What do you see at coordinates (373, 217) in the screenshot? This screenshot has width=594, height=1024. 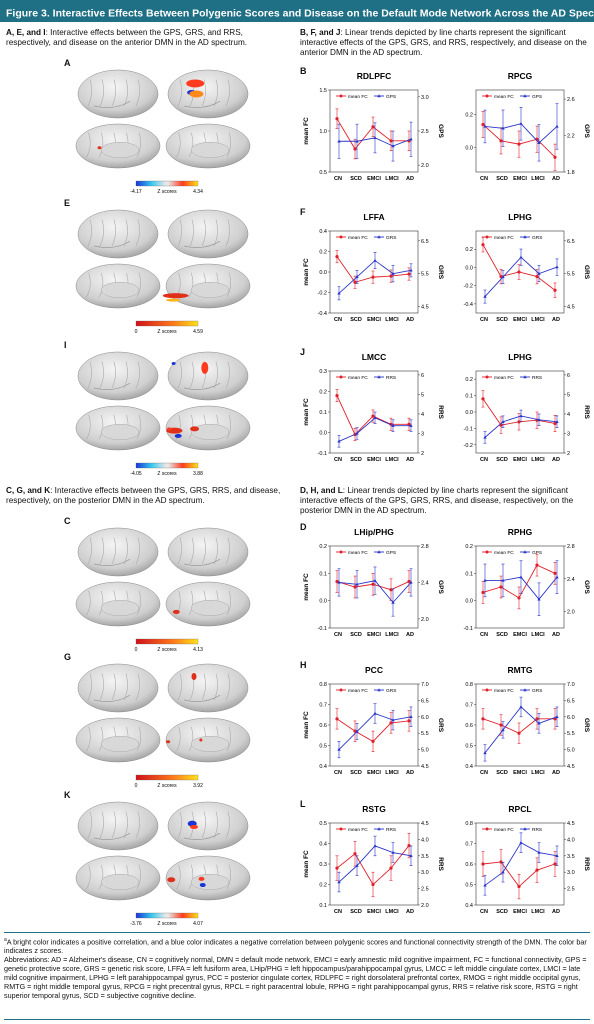 I see `chart-title: LFFA` at bounding box center [373, 217].